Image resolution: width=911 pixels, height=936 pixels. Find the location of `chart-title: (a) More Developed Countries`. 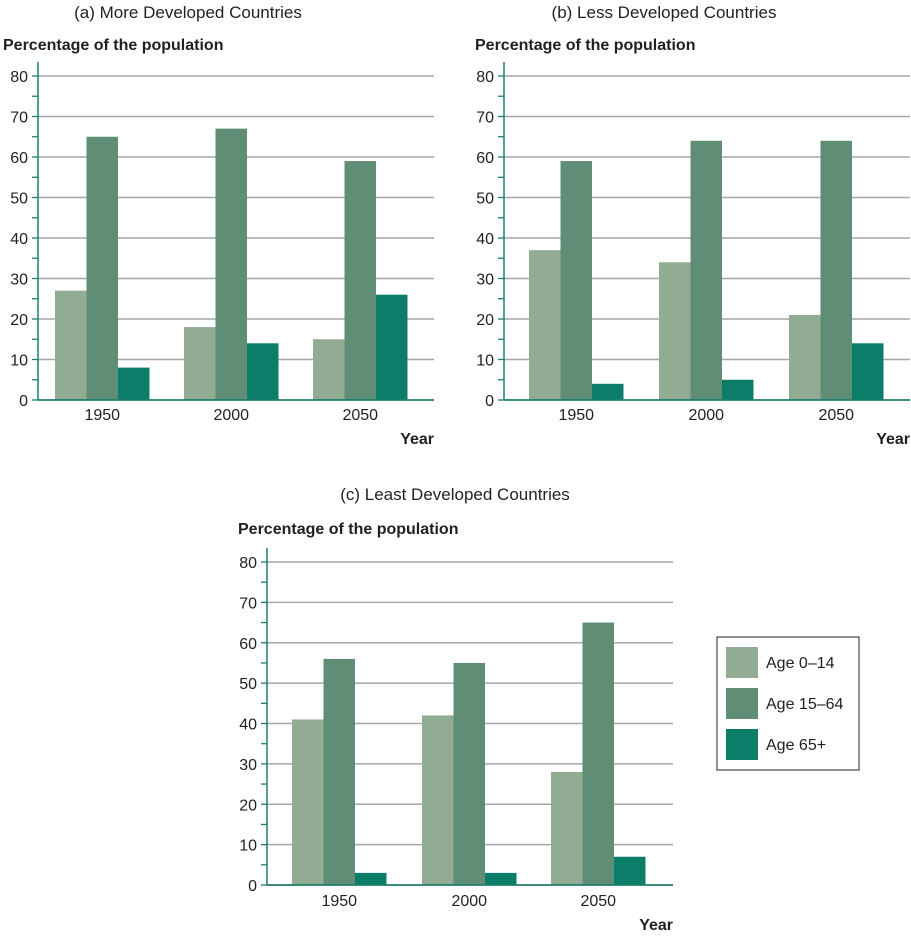

chart-title: (a) More Developed Countries is located at coordinates (188, 12).